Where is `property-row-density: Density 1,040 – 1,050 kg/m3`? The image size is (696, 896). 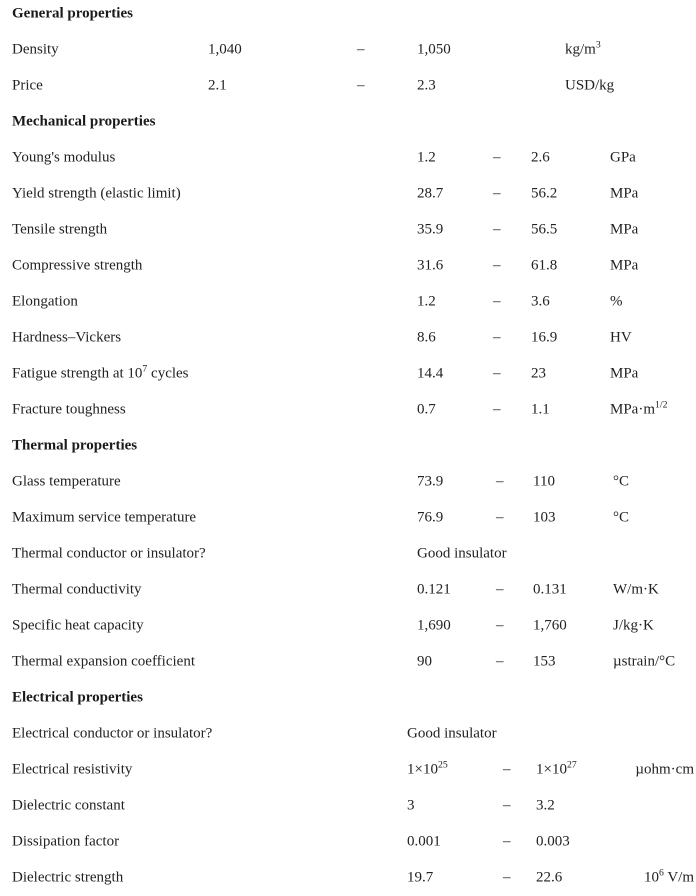
property-row-density: Density 1,040 – 1,050 kg/m3 is located at coordinates (348, 50).